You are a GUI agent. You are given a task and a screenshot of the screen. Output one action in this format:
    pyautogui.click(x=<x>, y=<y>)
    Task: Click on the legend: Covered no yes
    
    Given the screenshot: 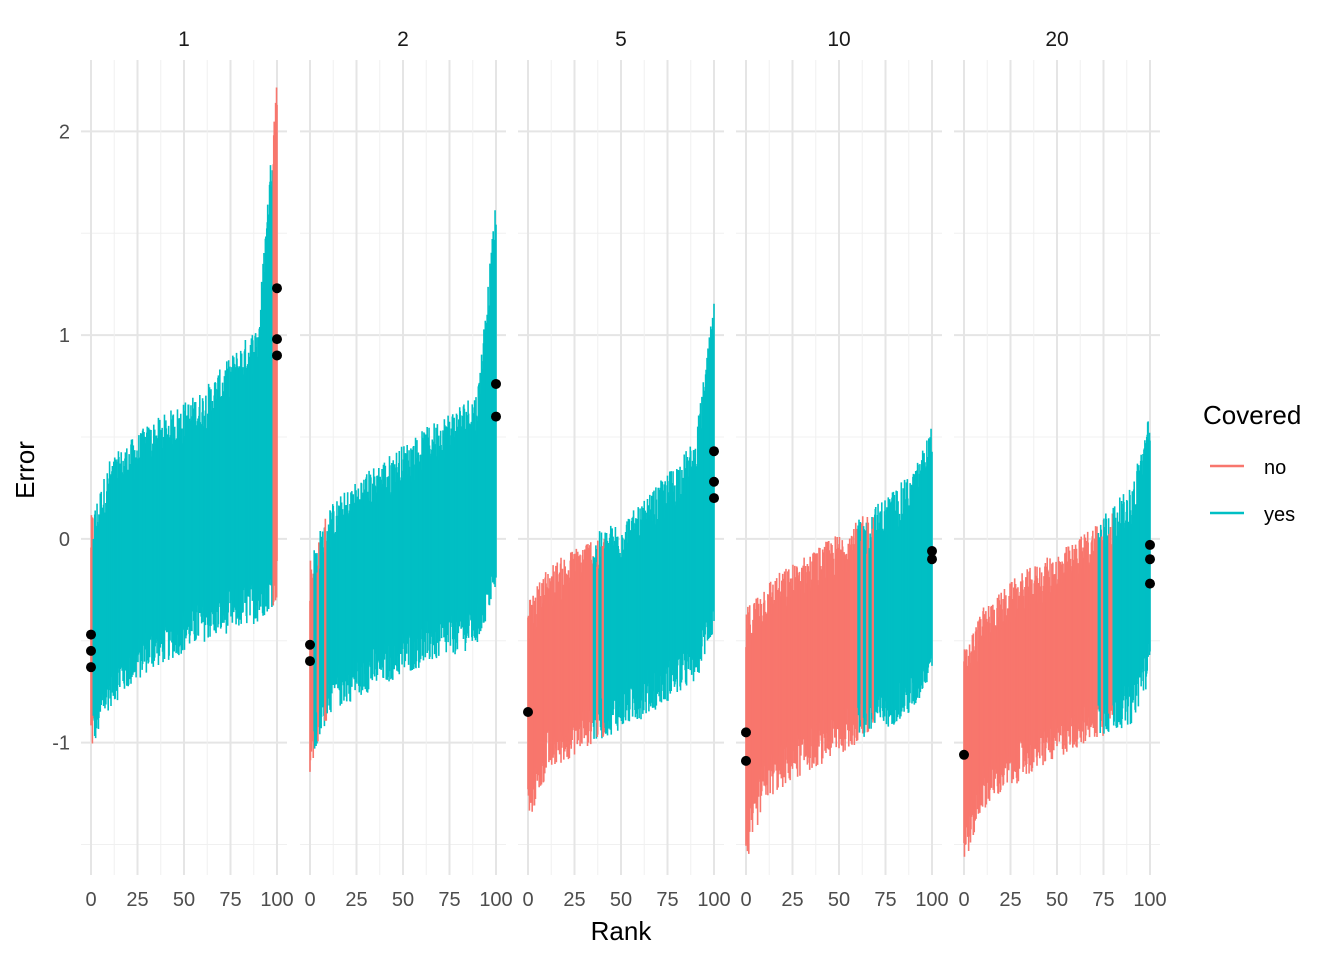 What is the action you would take?
    pyautogui.click(x=1252, y=463)
    